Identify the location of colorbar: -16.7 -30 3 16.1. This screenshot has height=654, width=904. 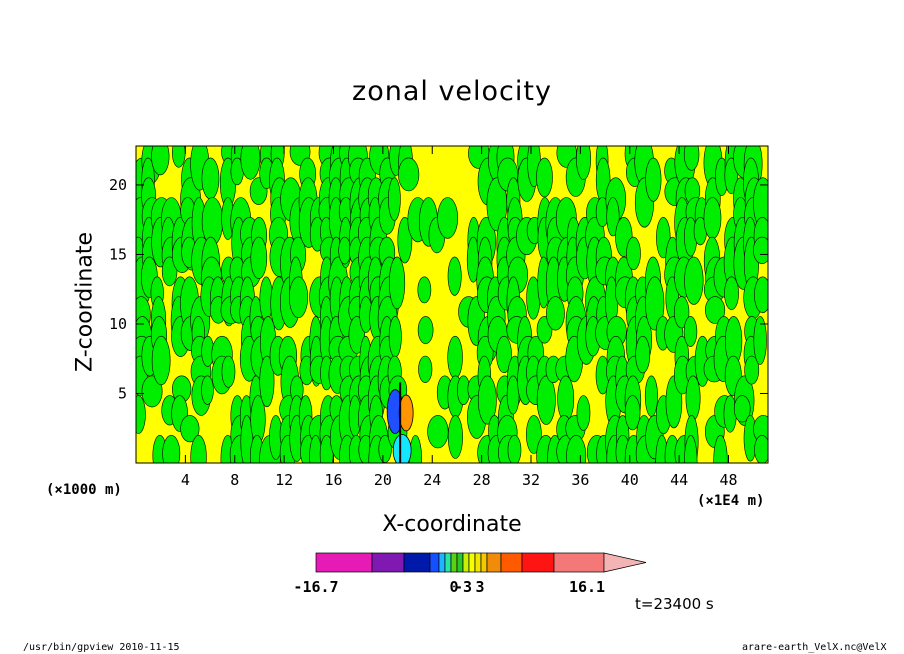
(470, 574).